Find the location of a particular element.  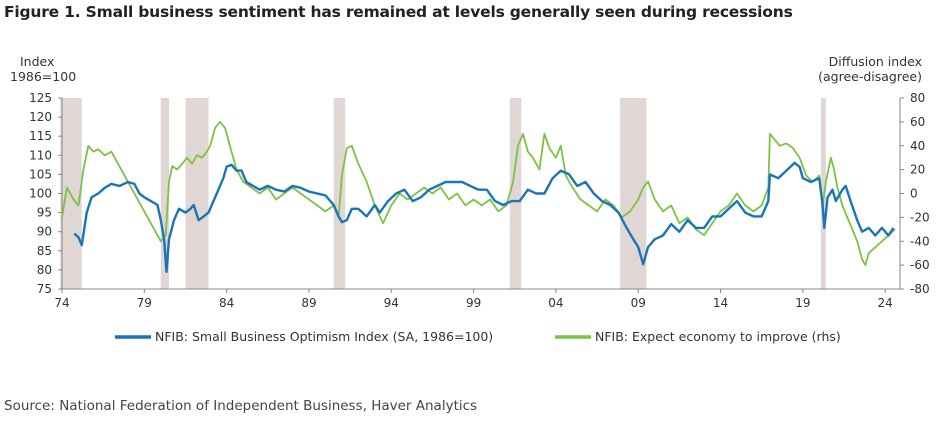

x-tick-label-89: 89 is located at coordinates (308, 303).